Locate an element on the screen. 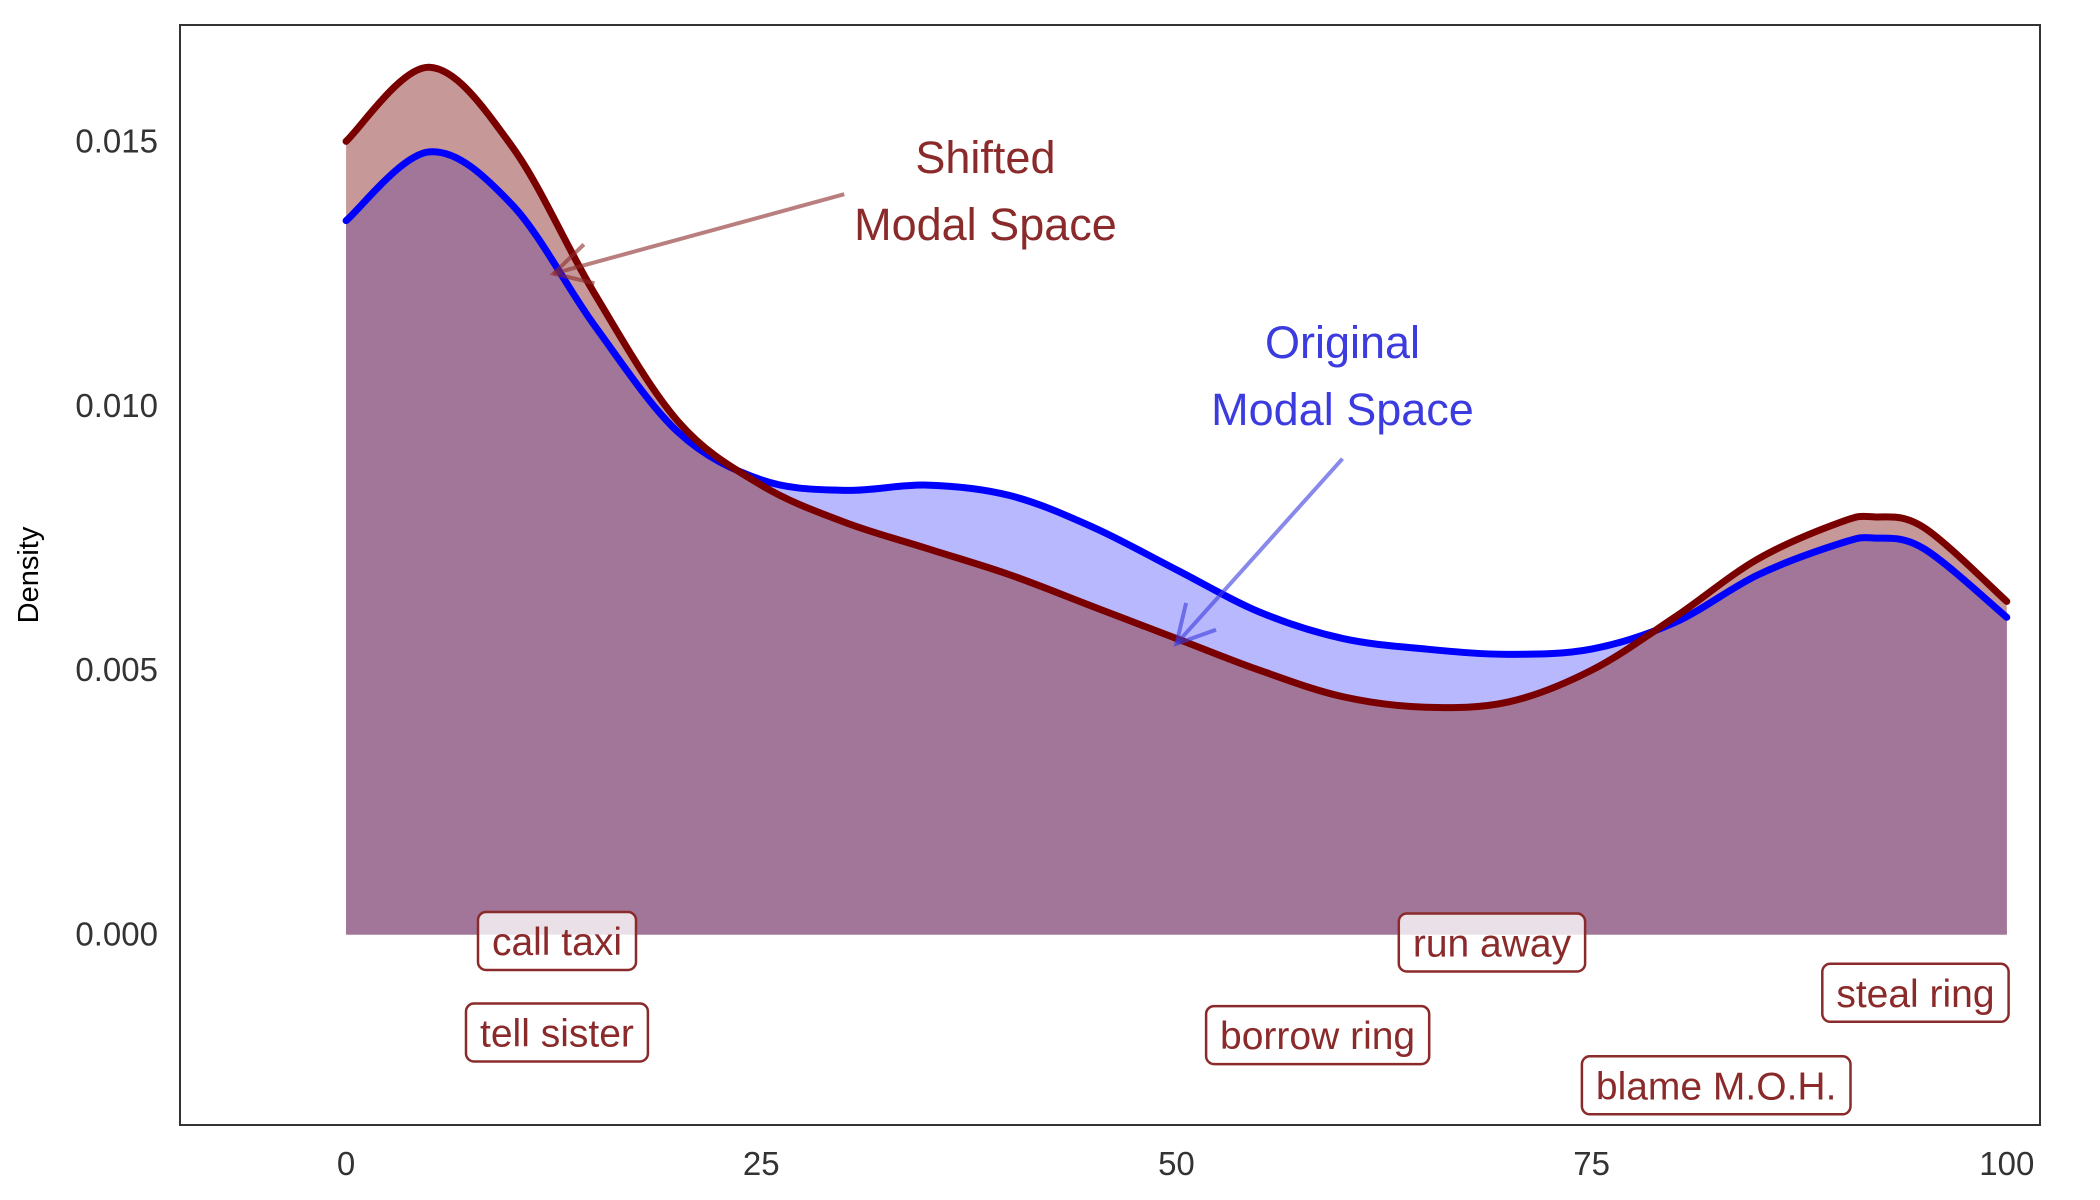  annotation-text-original: Modal Space is located at coordinates (1342, 409).